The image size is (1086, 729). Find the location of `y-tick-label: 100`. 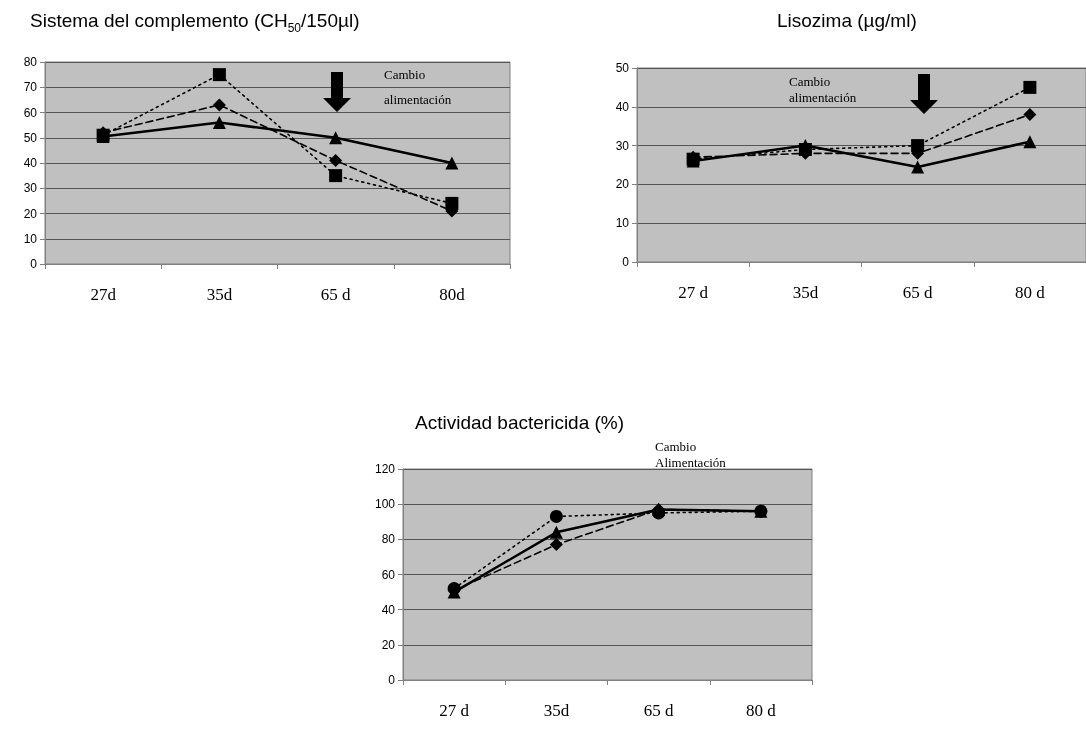

y-tick-label: 100 is located at coordinates (385, 504).